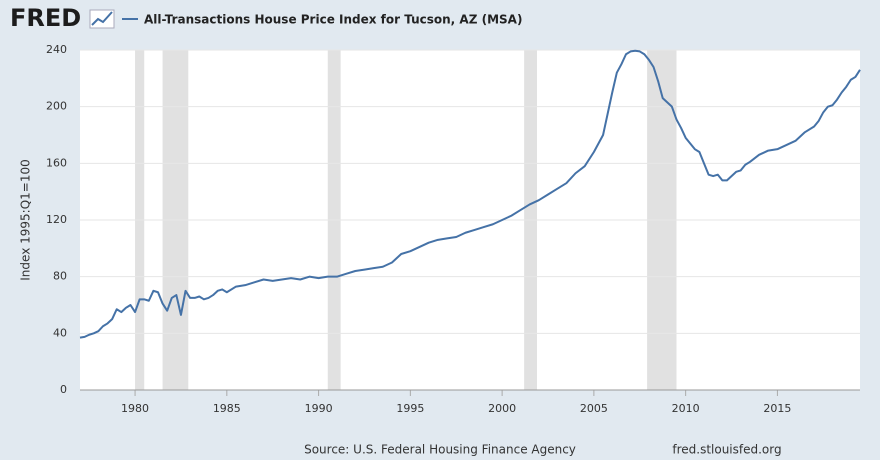 This screenshot has height=460, width=880. What do you see at coordinates (56, 219) in the screenshot?
I see `y-tick-label: 120` at bounding box center [56, 219].